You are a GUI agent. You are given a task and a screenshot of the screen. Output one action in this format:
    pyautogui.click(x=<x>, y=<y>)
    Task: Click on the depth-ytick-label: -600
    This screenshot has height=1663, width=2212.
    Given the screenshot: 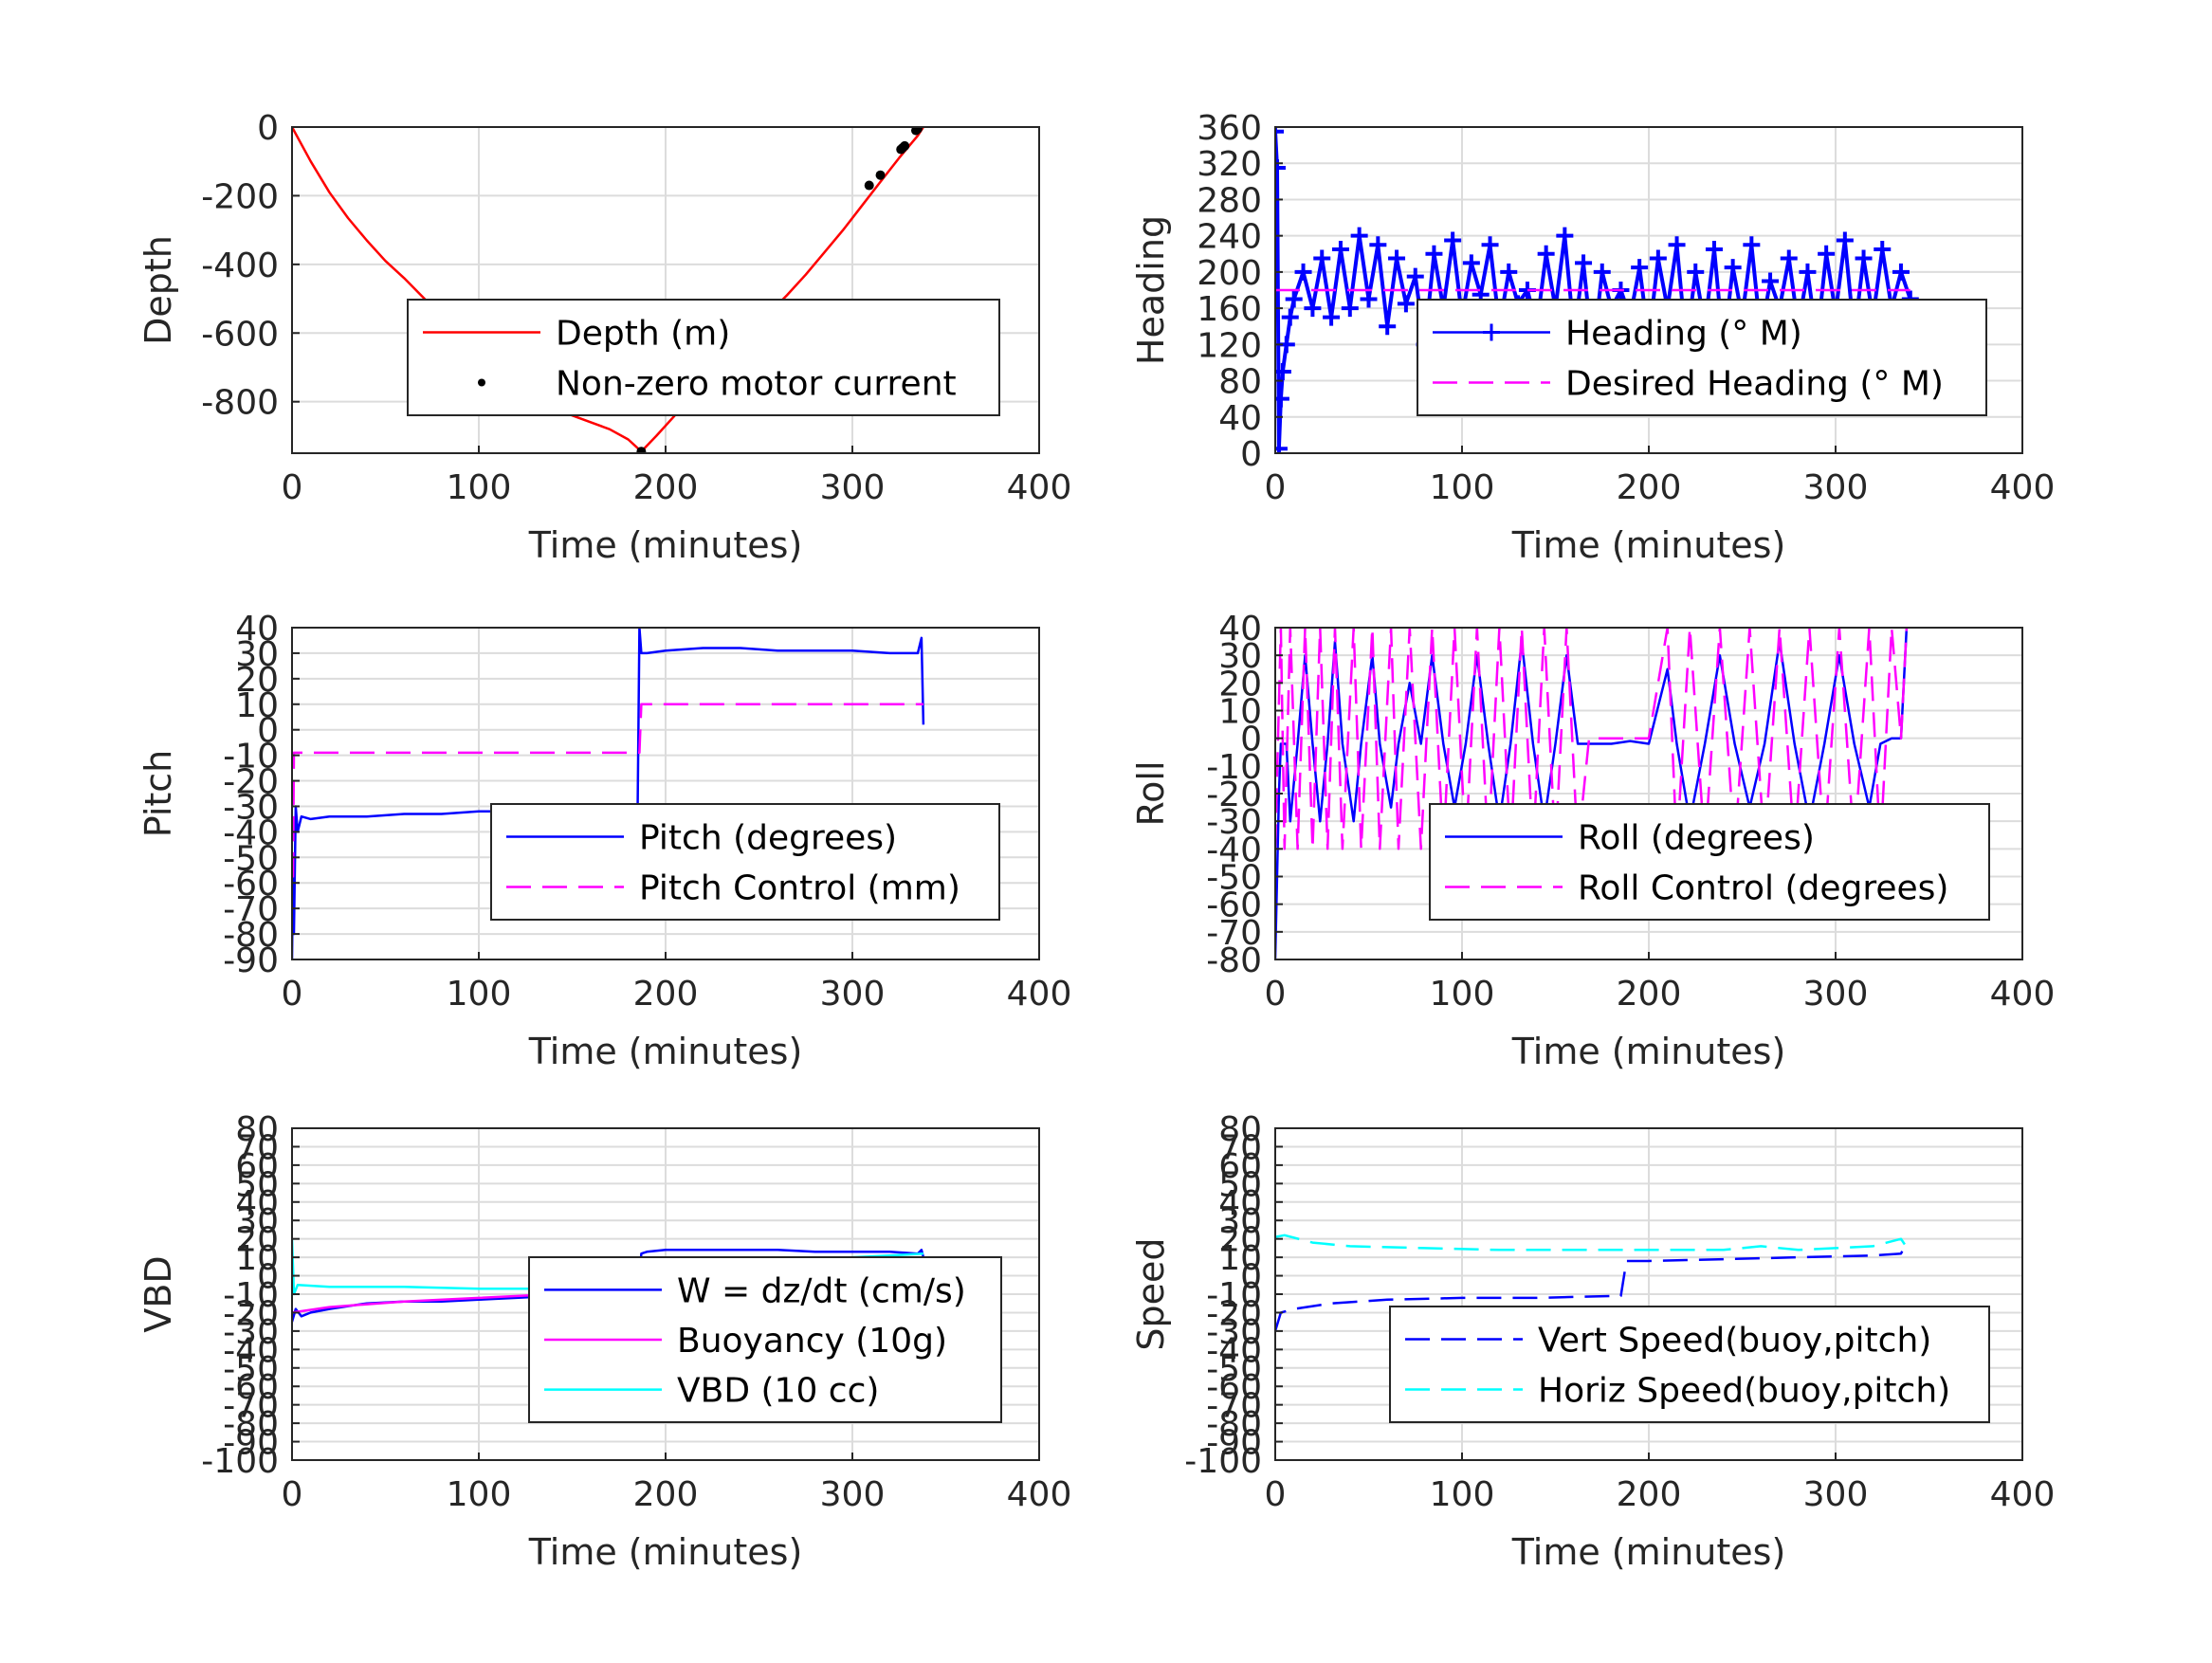 What is the action you would take?
    pyautogui.click(x=240, y=335)
    